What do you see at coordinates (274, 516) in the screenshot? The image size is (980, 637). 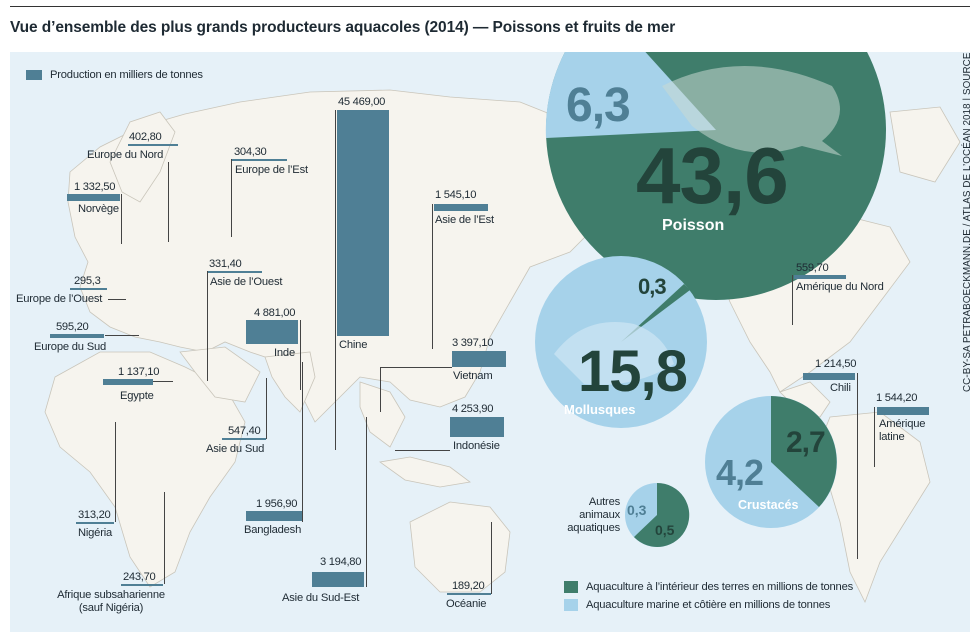 I see `bar-bangladesh` at bounding box center [274, 516].